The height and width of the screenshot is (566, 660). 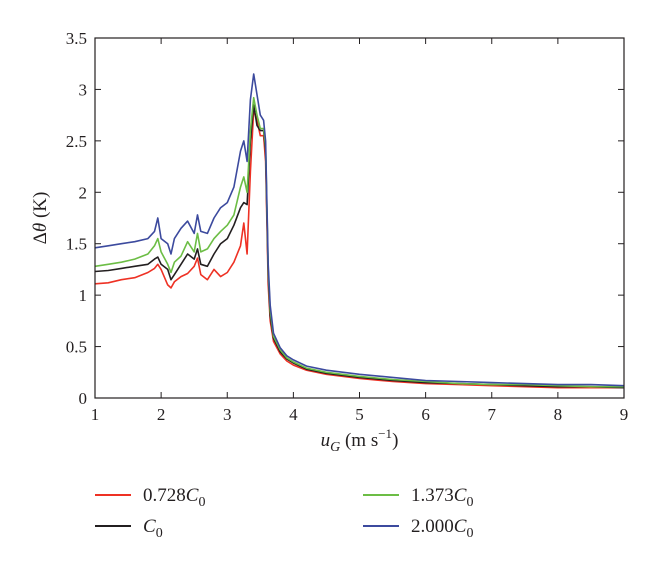 I want to click on x-axis-label: uG (m s−1), so click(x=360, y=440).